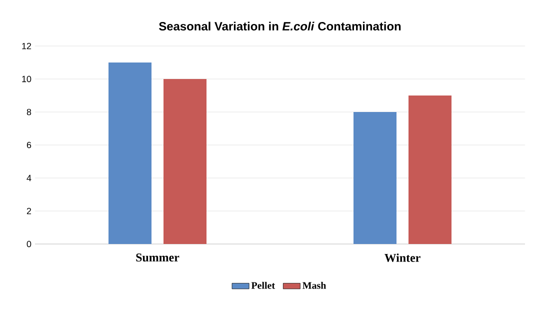 The height and width of the screenshot is (315, 538). Describe the element at coordinates (29, 211) in the screenshot. I see `y-tick-label: 2` at that location.